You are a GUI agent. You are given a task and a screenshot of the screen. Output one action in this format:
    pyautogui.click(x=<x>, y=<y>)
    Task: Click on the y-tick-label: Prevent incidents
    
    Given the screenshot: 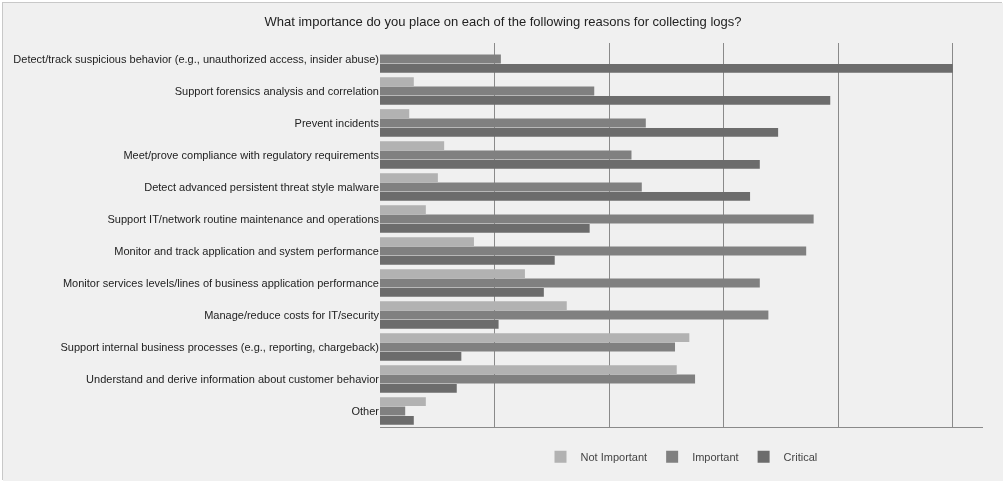 What is the action you would take?
    pyautogui.click(x=337, y=122)
    